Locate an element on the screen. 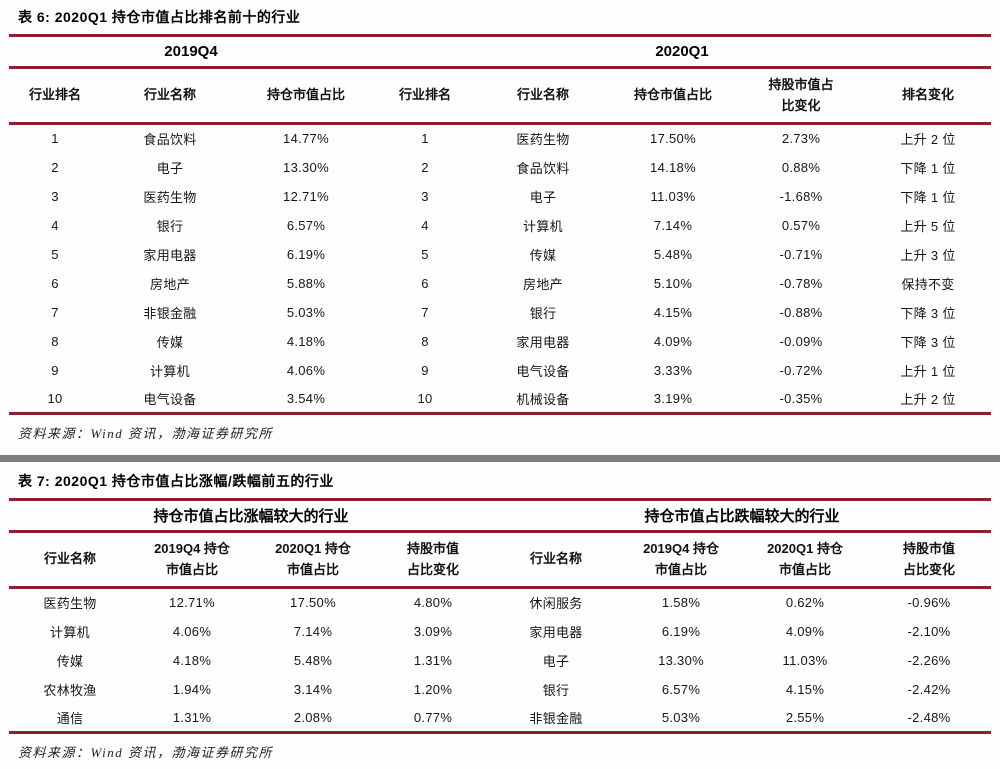 This screenshot has height=769, width=1000. table-cell: -0.35% is located at coordinates (801, 399).